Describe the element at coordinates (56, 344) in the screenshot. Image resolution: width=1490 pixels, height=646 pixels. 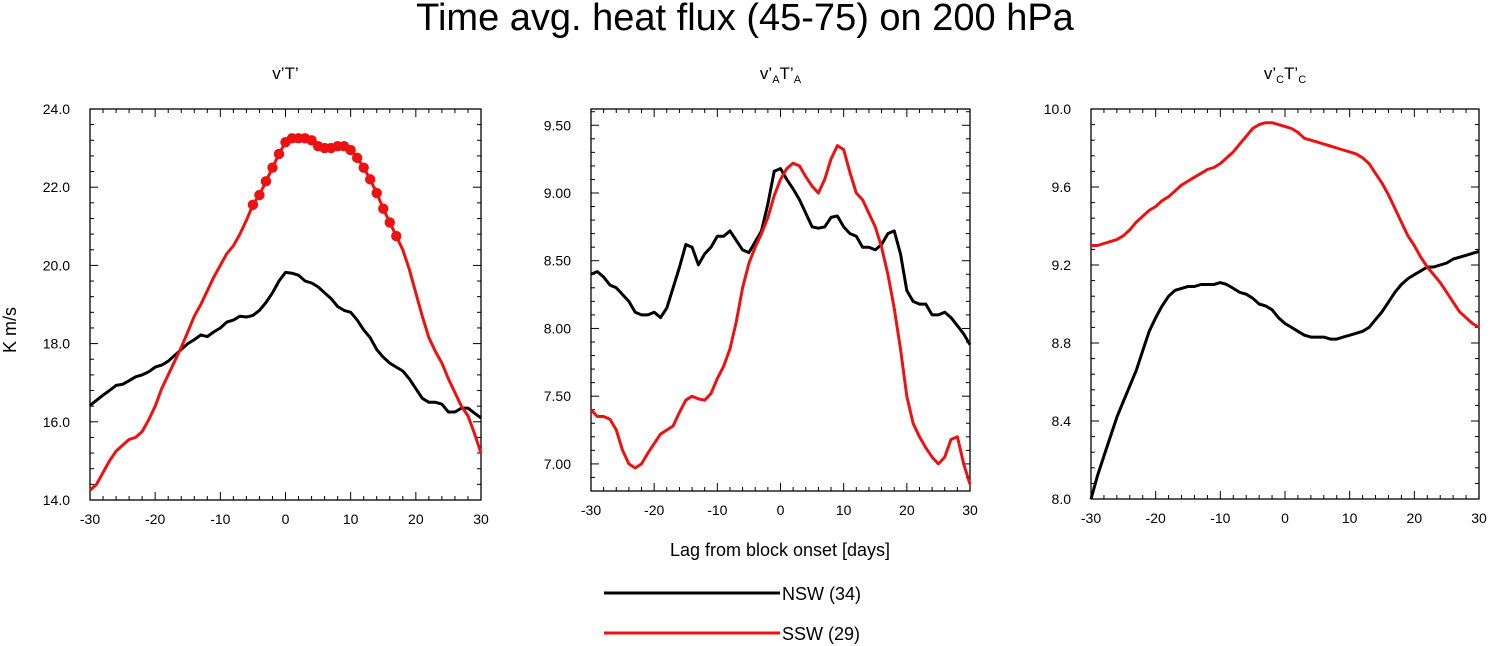
I see `y-tick-label: 18.0` at that location.